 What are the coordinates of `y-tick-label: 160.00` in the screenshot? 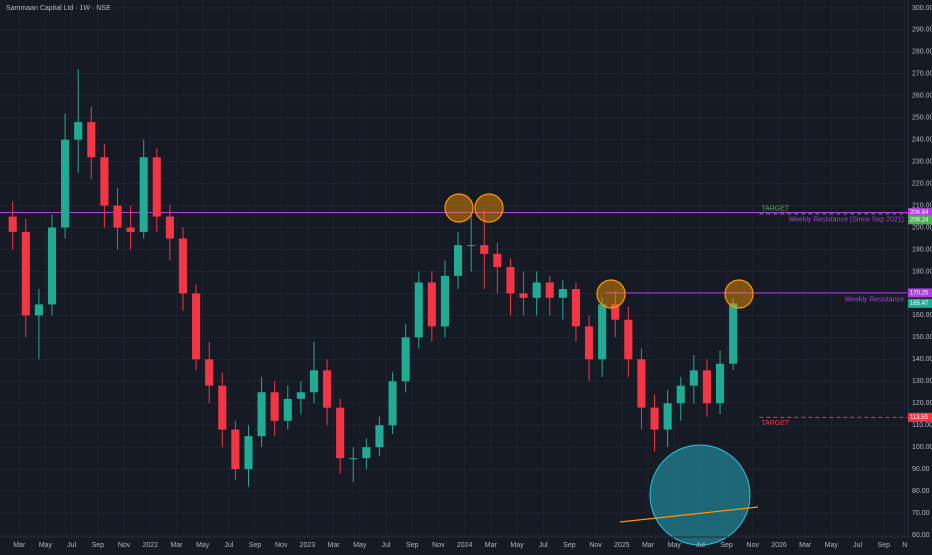 It's located at (922, 315).